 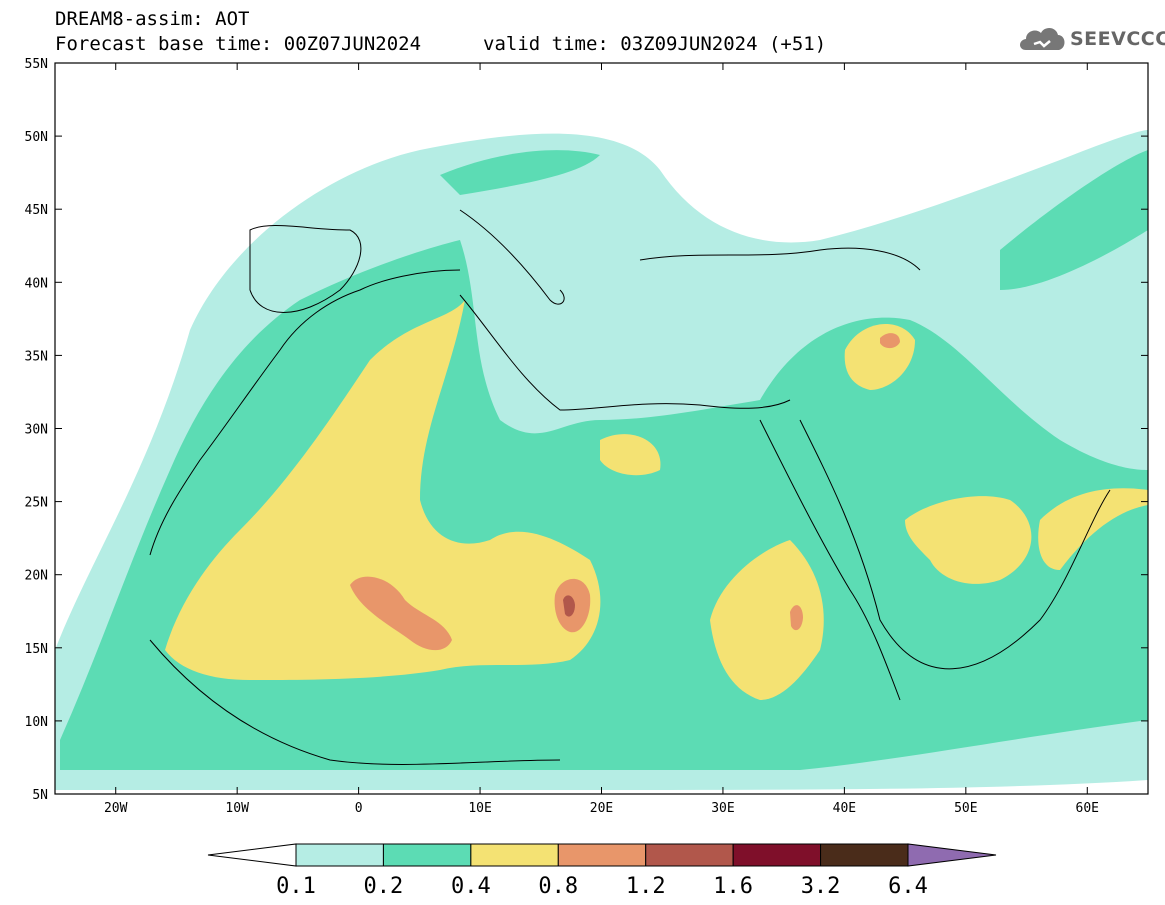 What do you see at coordinates (471, 886) in the screenshot?
I see `colorbar-label: 0.4` at bounding box center [471, 886].